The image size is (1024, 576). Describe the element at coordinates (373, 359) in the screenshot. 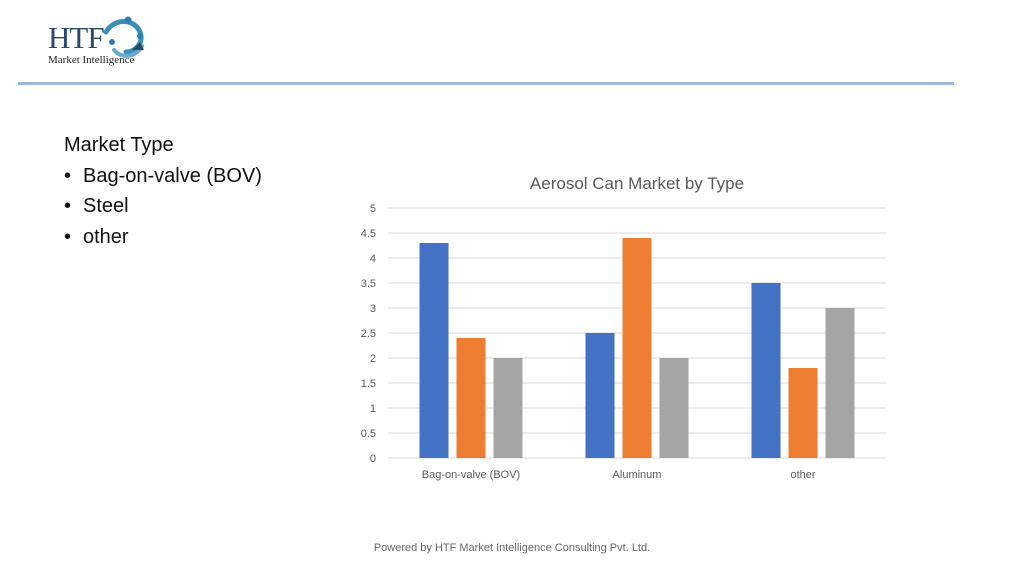

I see `y-tick-label: 2` at that location.